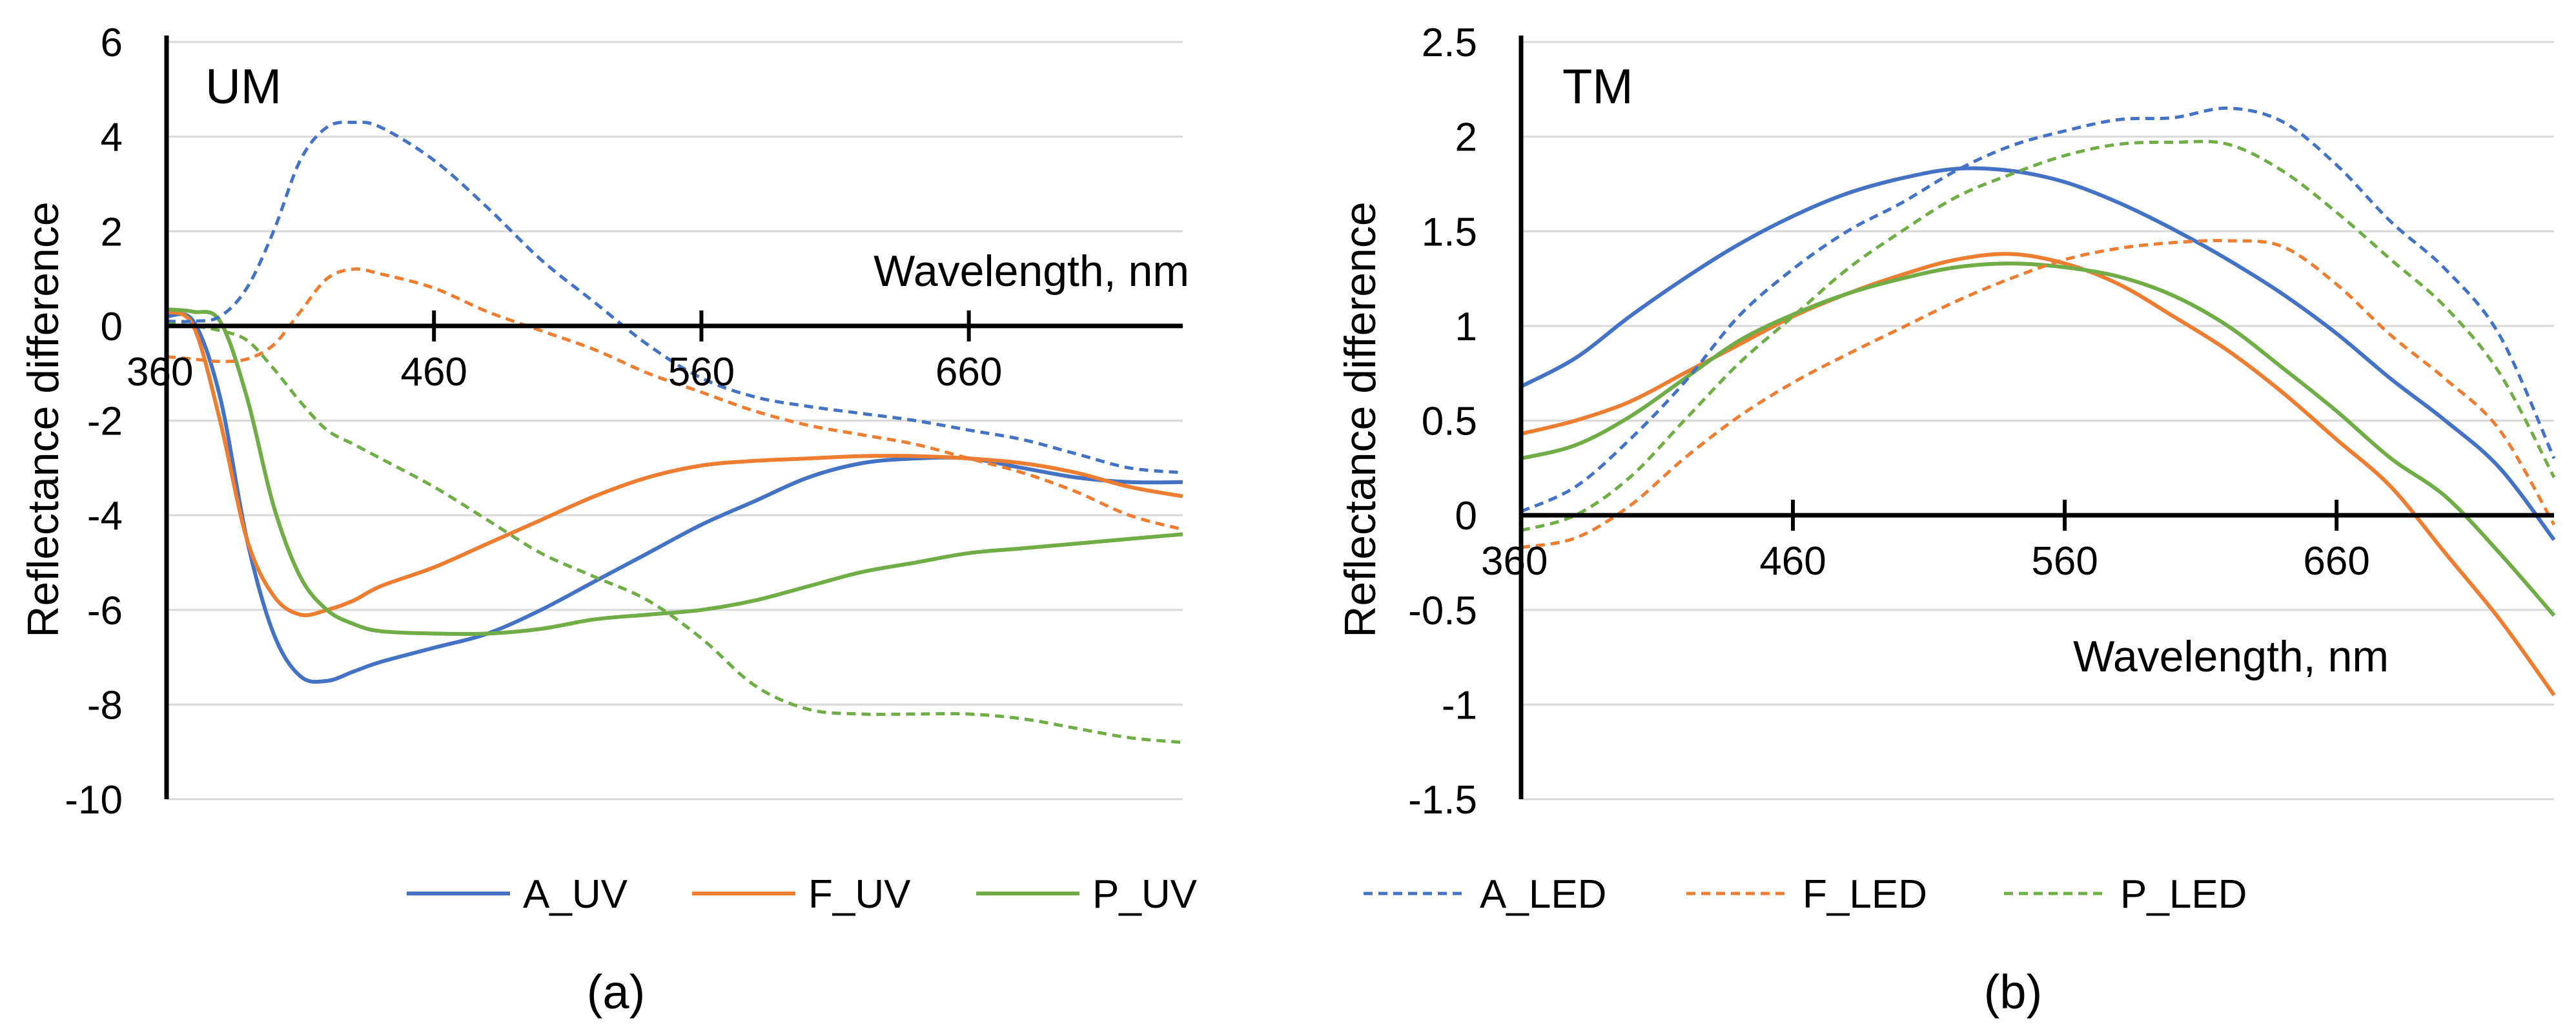  What do you see at coordinates (674, 399) in the screenshot?
I see `chart-a-series-f-led` at bounding box center [674, 399].